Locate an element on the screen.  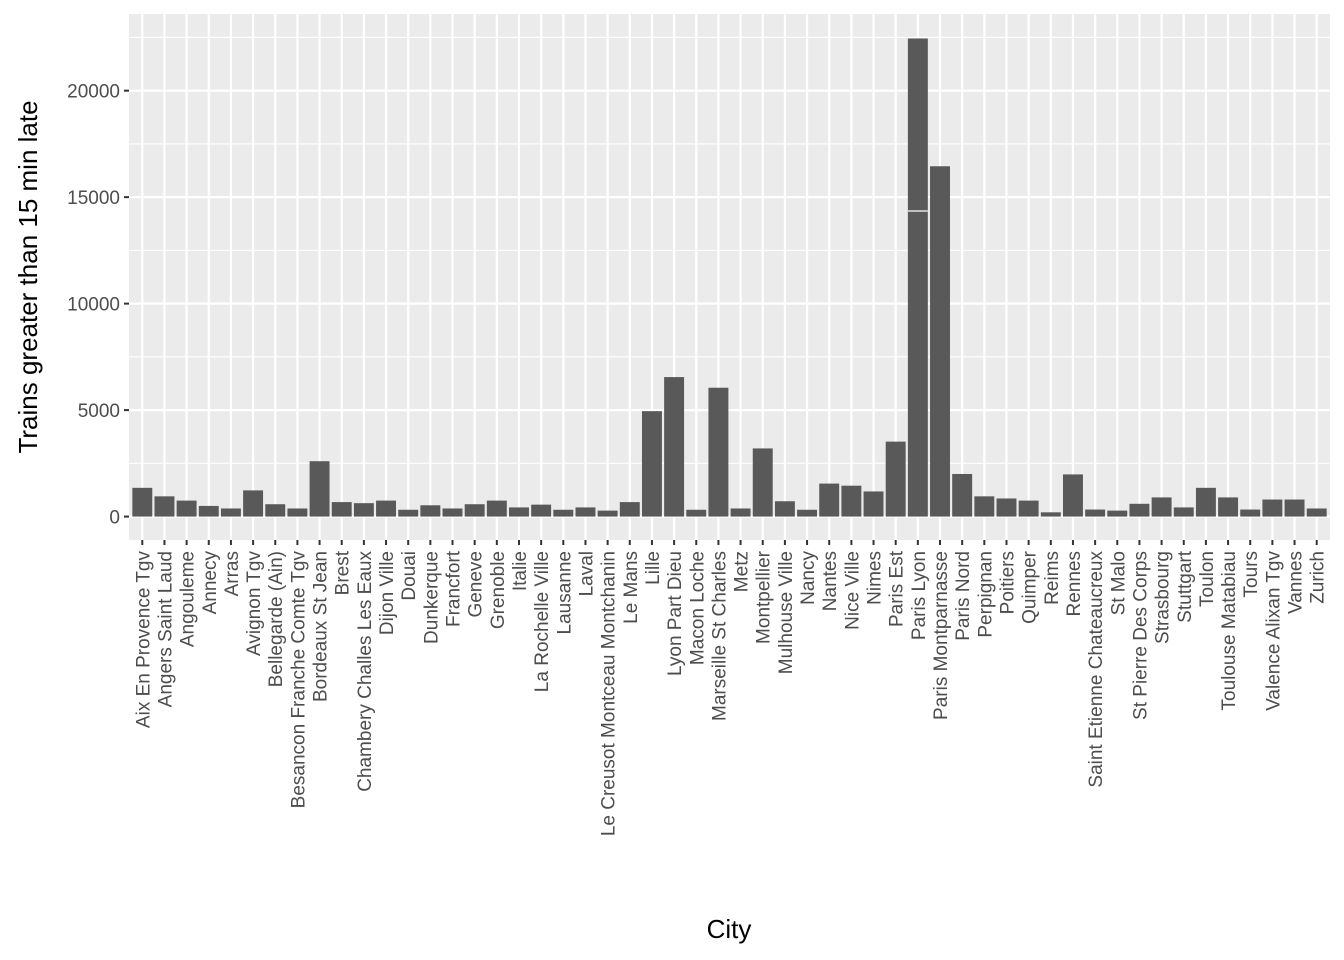
y-tick-label: 10000 is located at coordinates (93, 305).